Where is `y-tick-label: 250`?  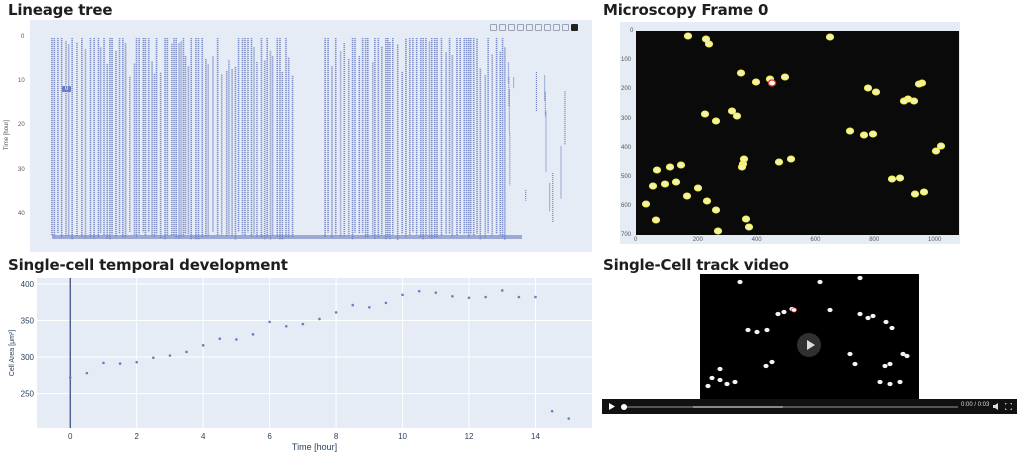 y-tick-label: 250 is located at coordinates (28, 394).